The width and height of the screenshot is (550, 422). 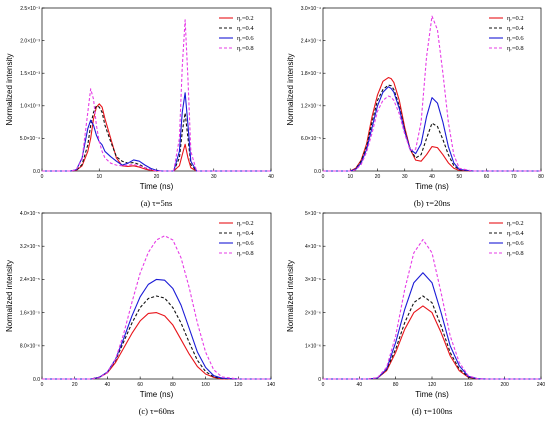 What do you see at coordinates (319, 380) in the screenshot?
I see `y-tick-label: 0` at bounding box center [319, 380].